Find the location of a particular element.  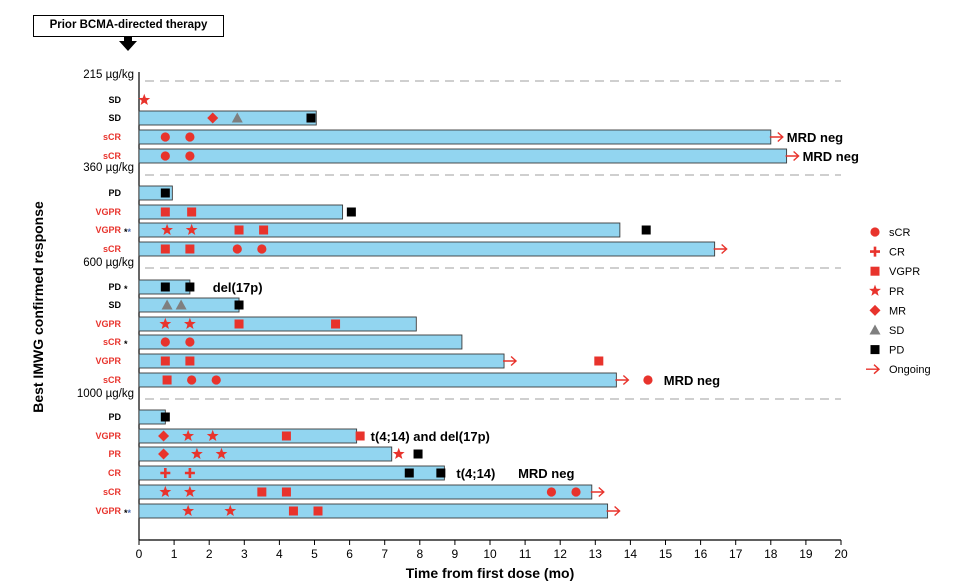

x-tick-label: 14 is located at coordinates (631, 554).